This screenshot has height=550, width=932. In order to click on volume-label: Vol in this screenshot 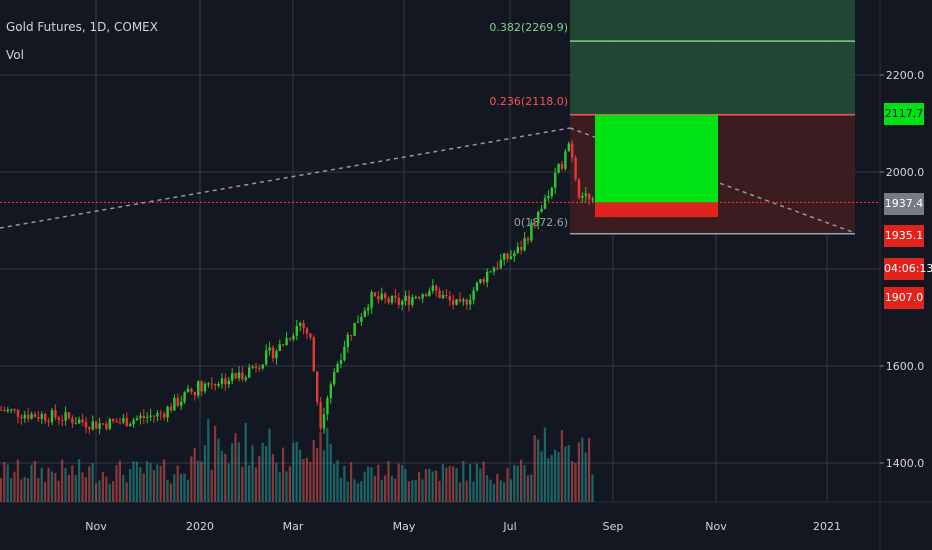, I will do `click(15, 55)`.